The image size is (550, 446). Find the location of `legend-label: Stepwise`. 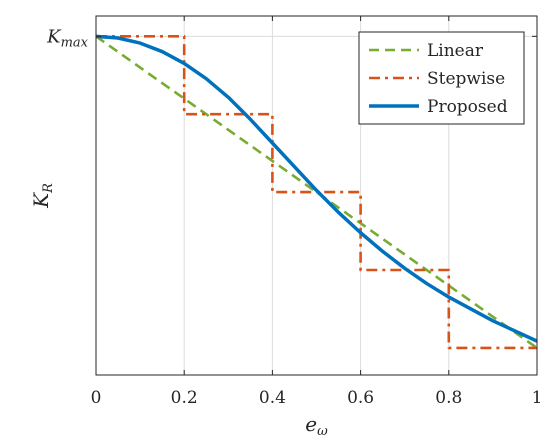

legend-label: Stepwise is located at coordinates (466, 79).